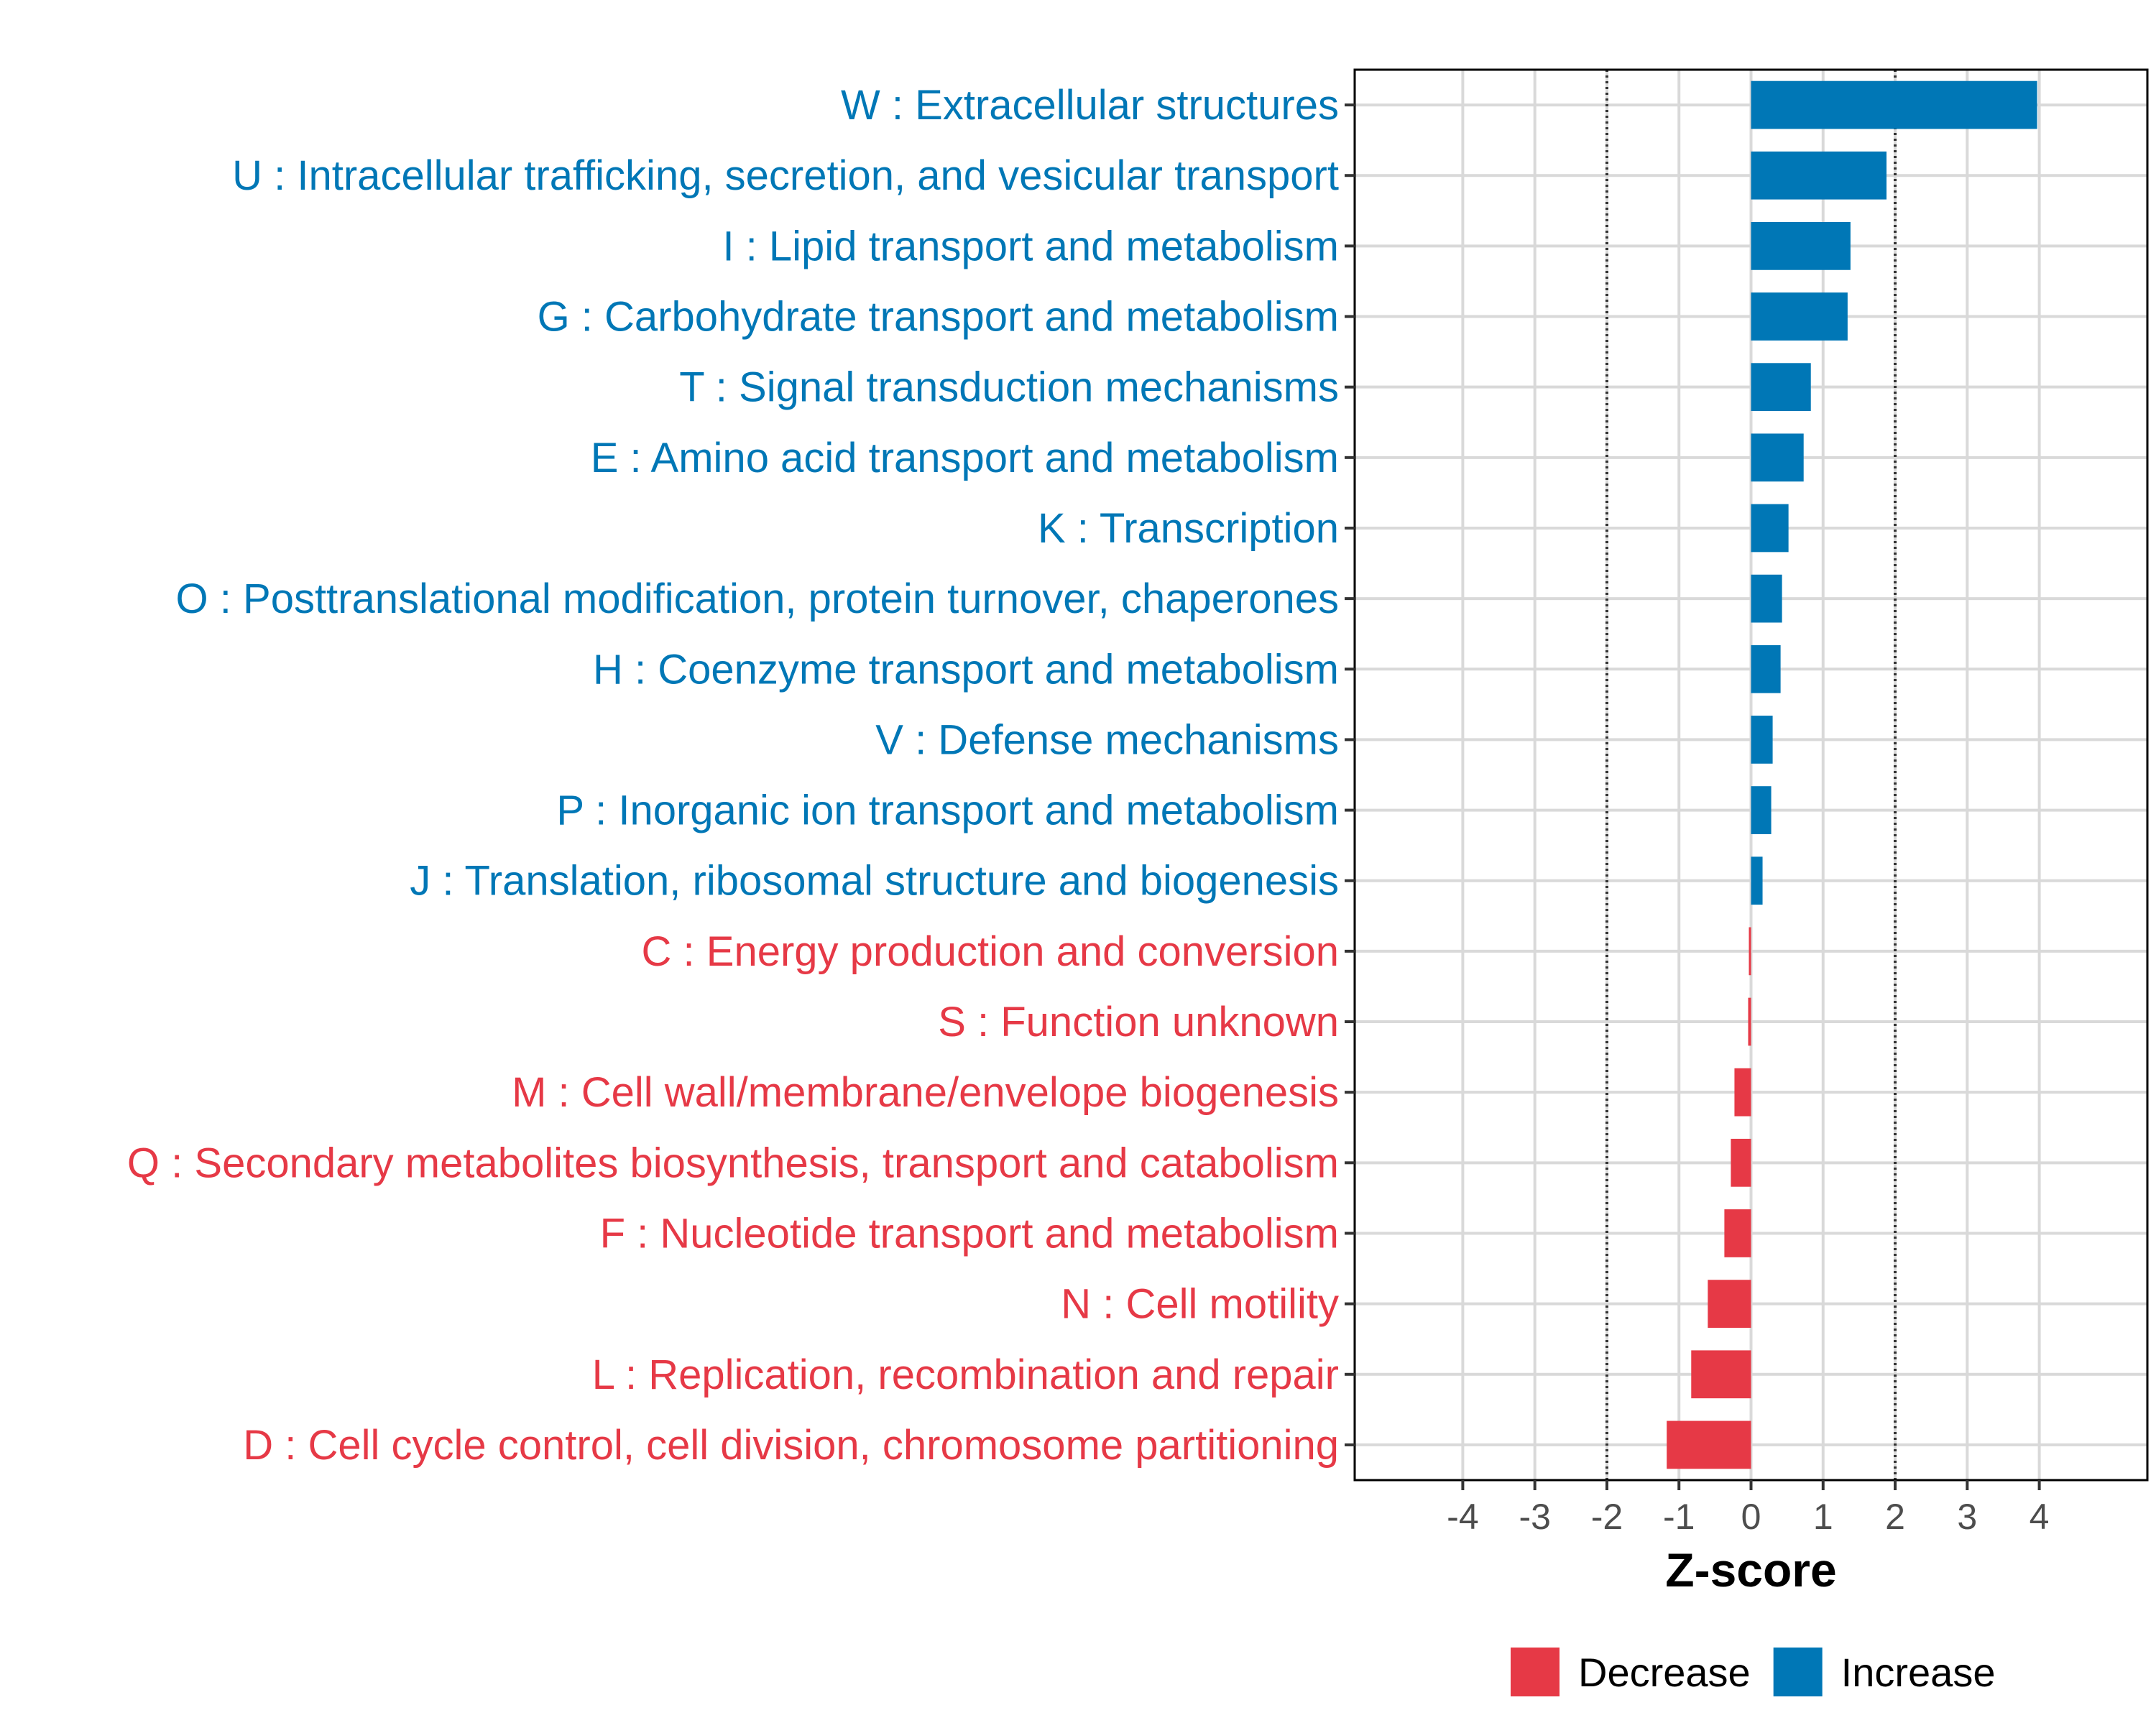 The width and height of the screenshot is (2156, 1728). Describe the element at coordinates (1138, 1022) in the screenshot. I see `category-label: S : Function unknown` at that location.